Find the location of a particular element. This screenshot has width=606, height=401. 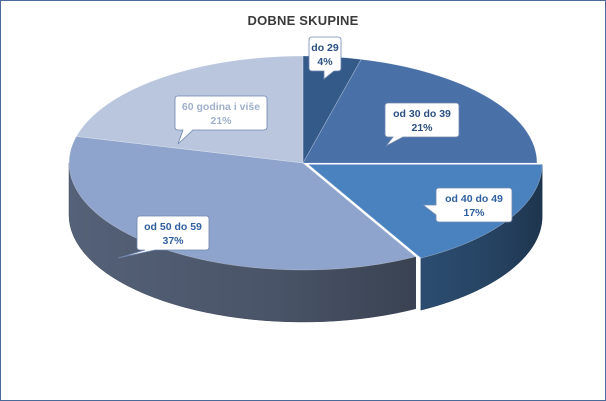

callout-1: od 30 do 39 21% is located at coordinates (422, 124).